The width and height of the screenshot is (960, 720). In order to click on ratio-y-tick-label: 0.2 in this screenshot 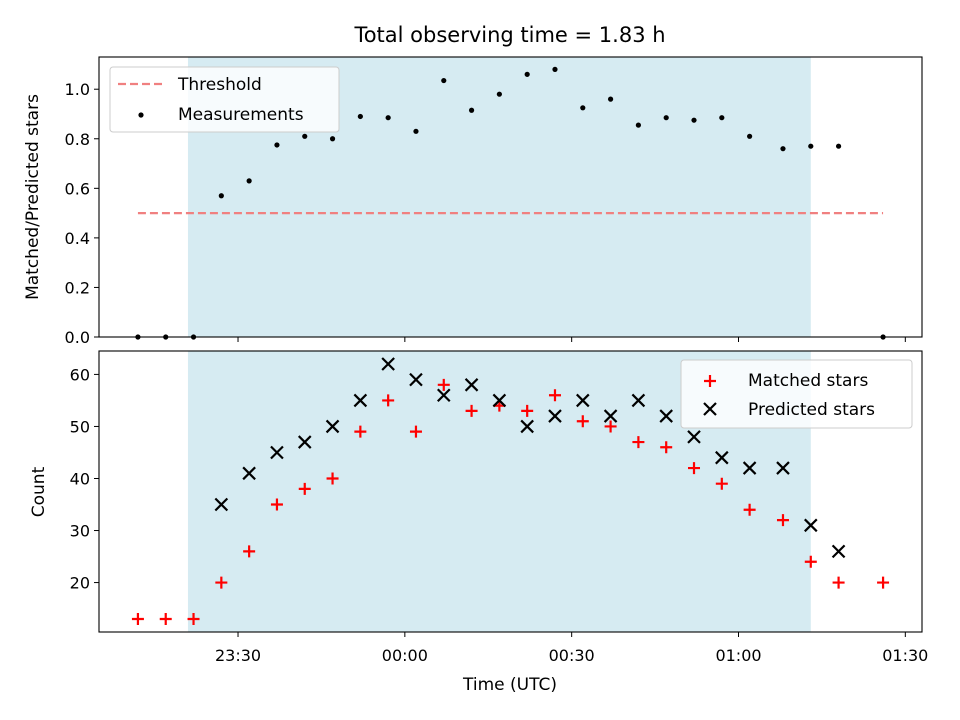, I will do `click(77, 287)`.